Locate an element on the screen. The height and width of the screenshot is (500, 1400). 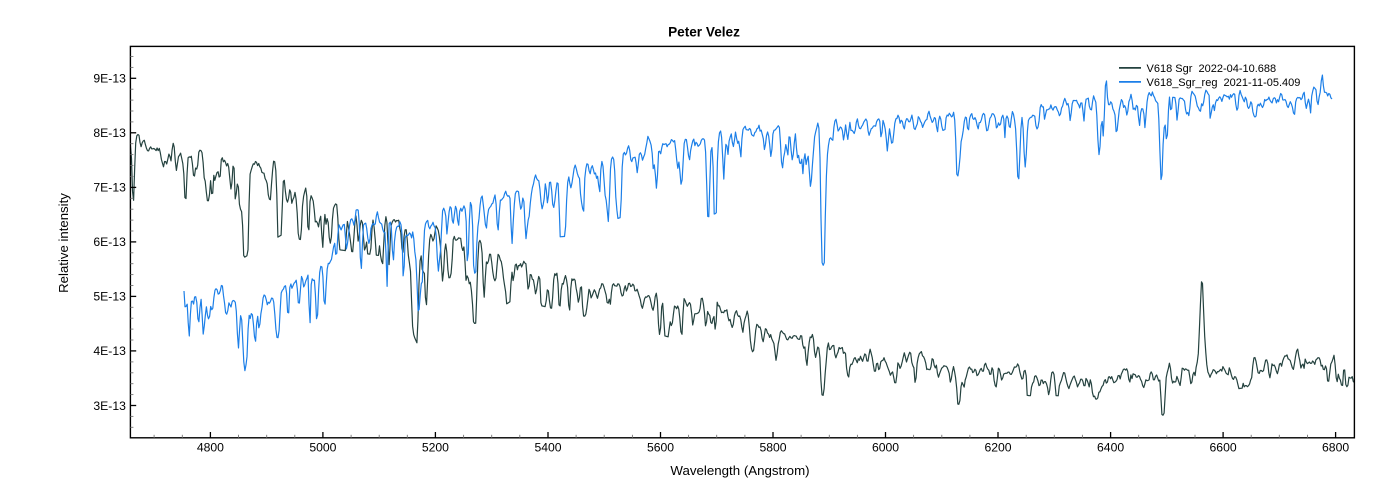
svg-text: 6600 is located at coordinates (1223, 448).